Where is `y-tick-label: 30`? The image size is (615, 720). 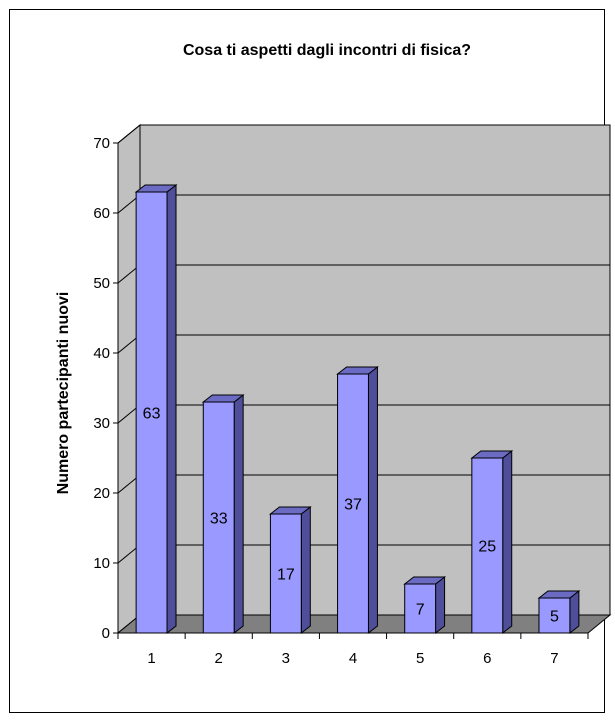 y-tick-label: 30 is located at coordinates (101, 423).